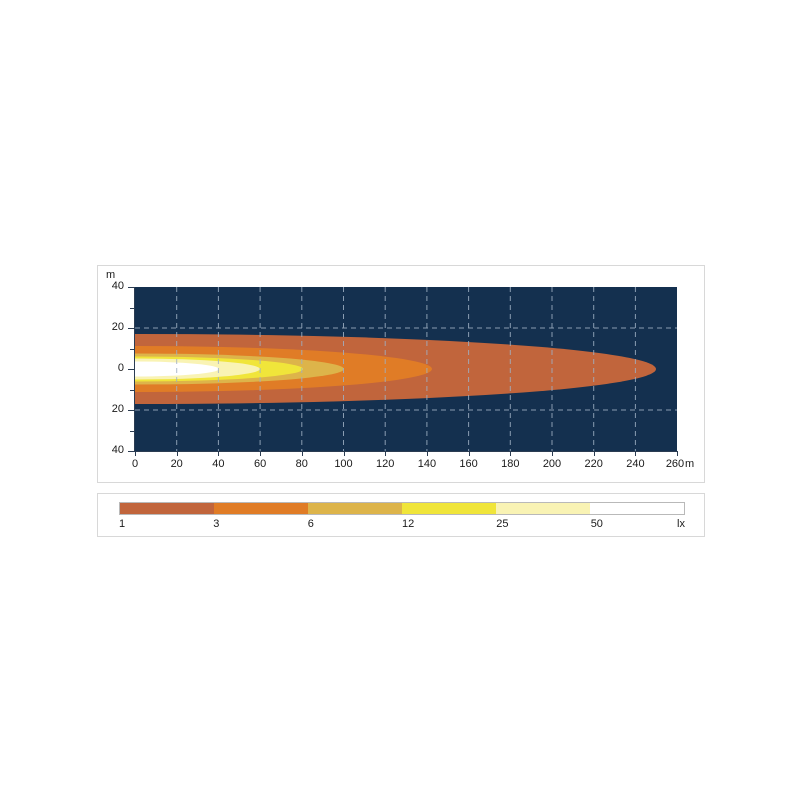 This screenshot has height=800, width=800. Describe the element at coordinates (510, 464) in the screenshot. I see `x-axis-label-180: 180` at that location.